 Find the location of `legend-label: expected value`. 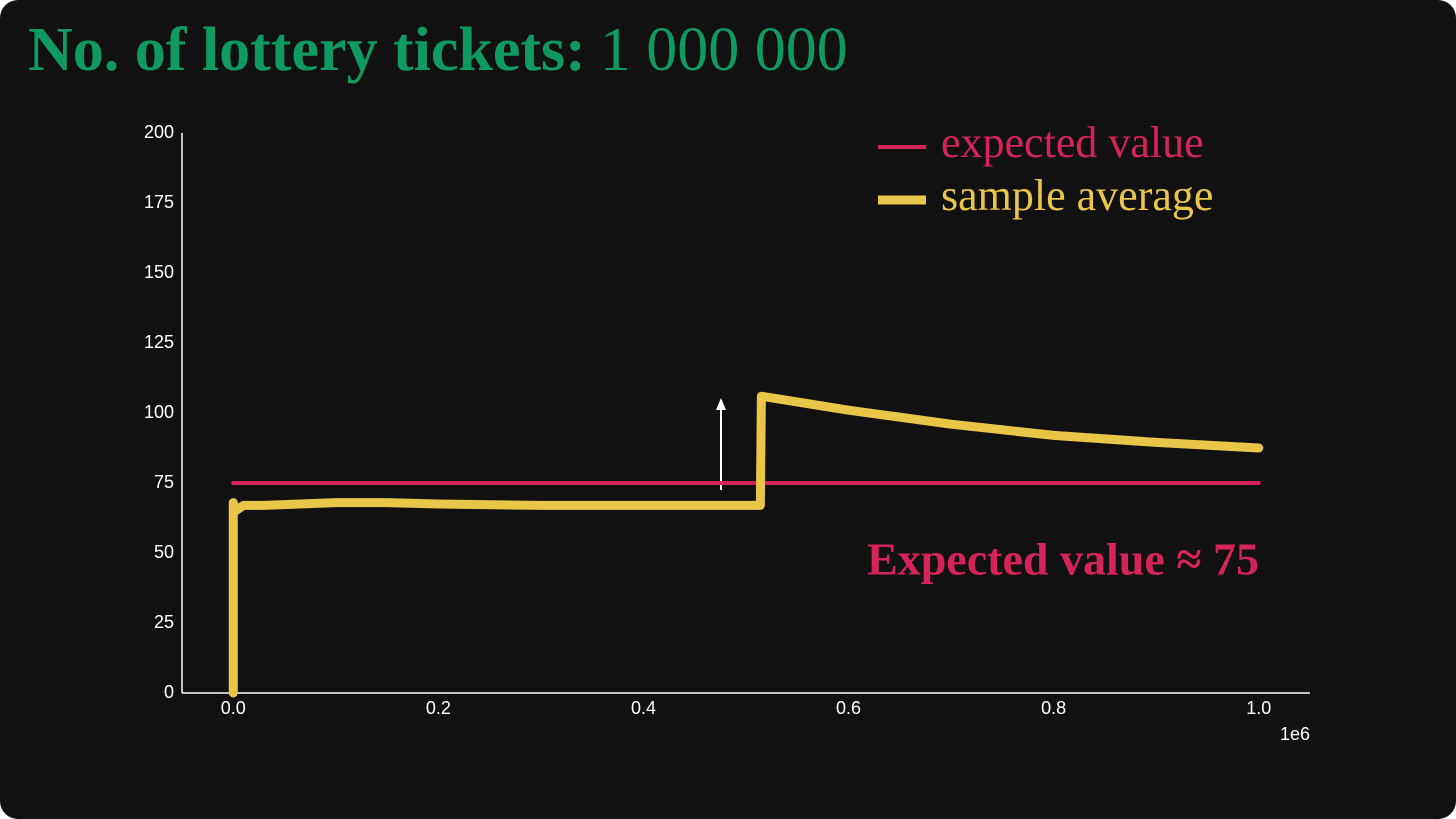

legend-label: expected value is located at coordinates (1072, 142).